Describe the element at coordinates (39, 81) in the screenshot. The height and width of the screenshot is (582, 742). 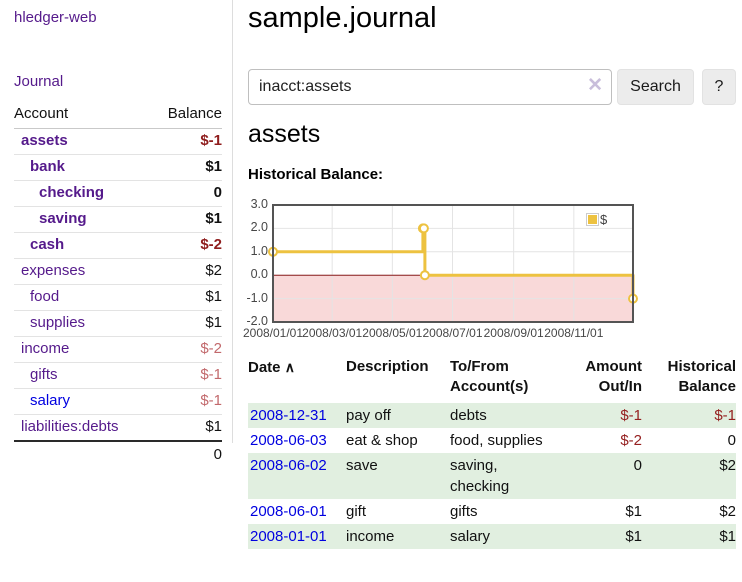
I see `nav-journal-link: Journal` at that location.